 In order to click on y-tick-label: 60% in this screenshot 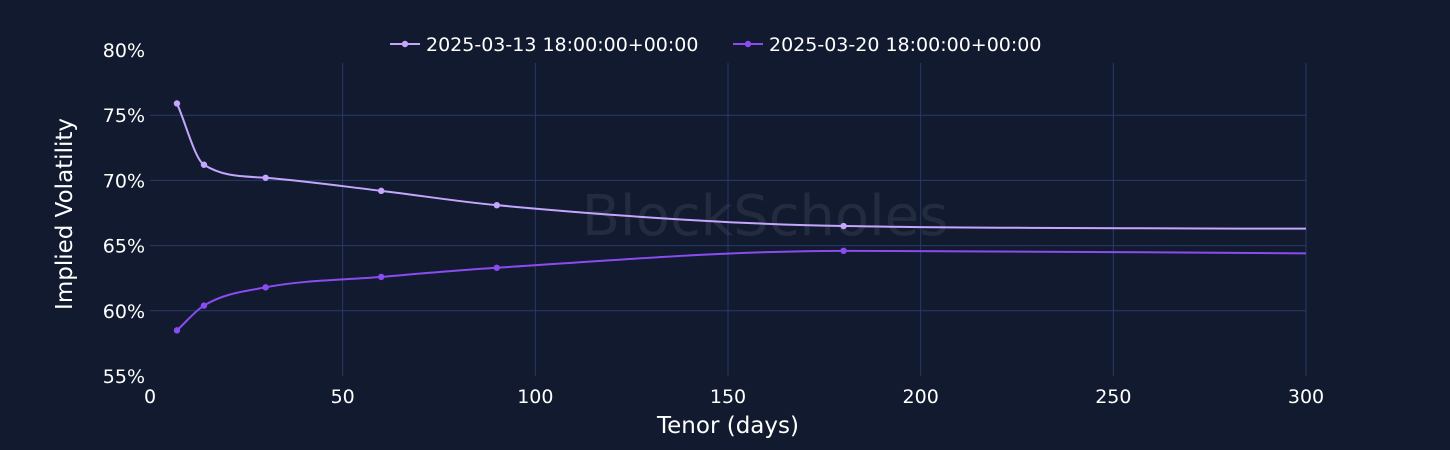, I will do `click(124, 312)`.